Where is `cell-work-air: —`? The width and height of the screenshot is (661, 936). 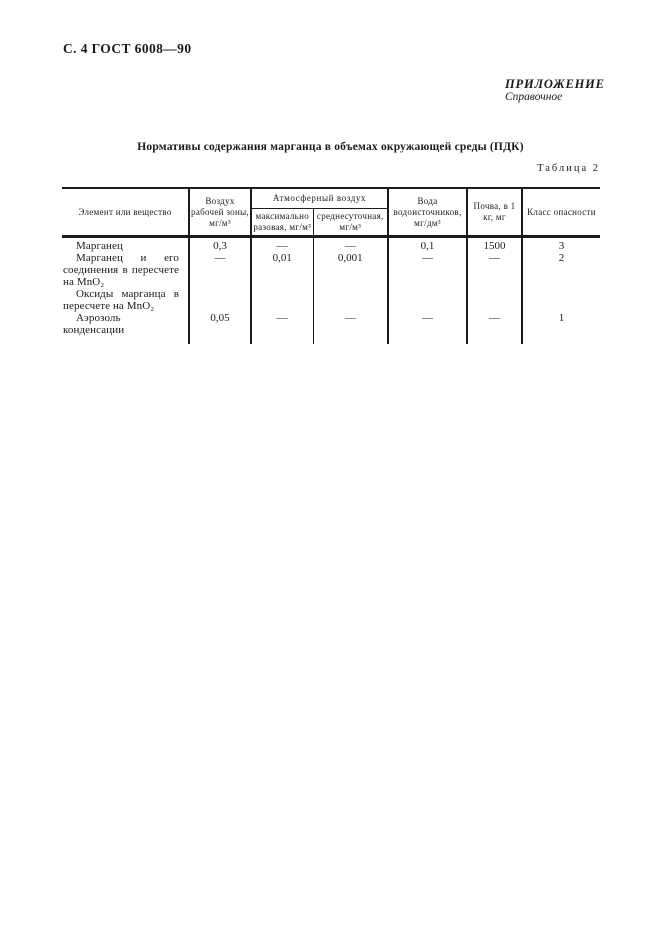 cell-work-air: — is located at coordinates (219, 270).